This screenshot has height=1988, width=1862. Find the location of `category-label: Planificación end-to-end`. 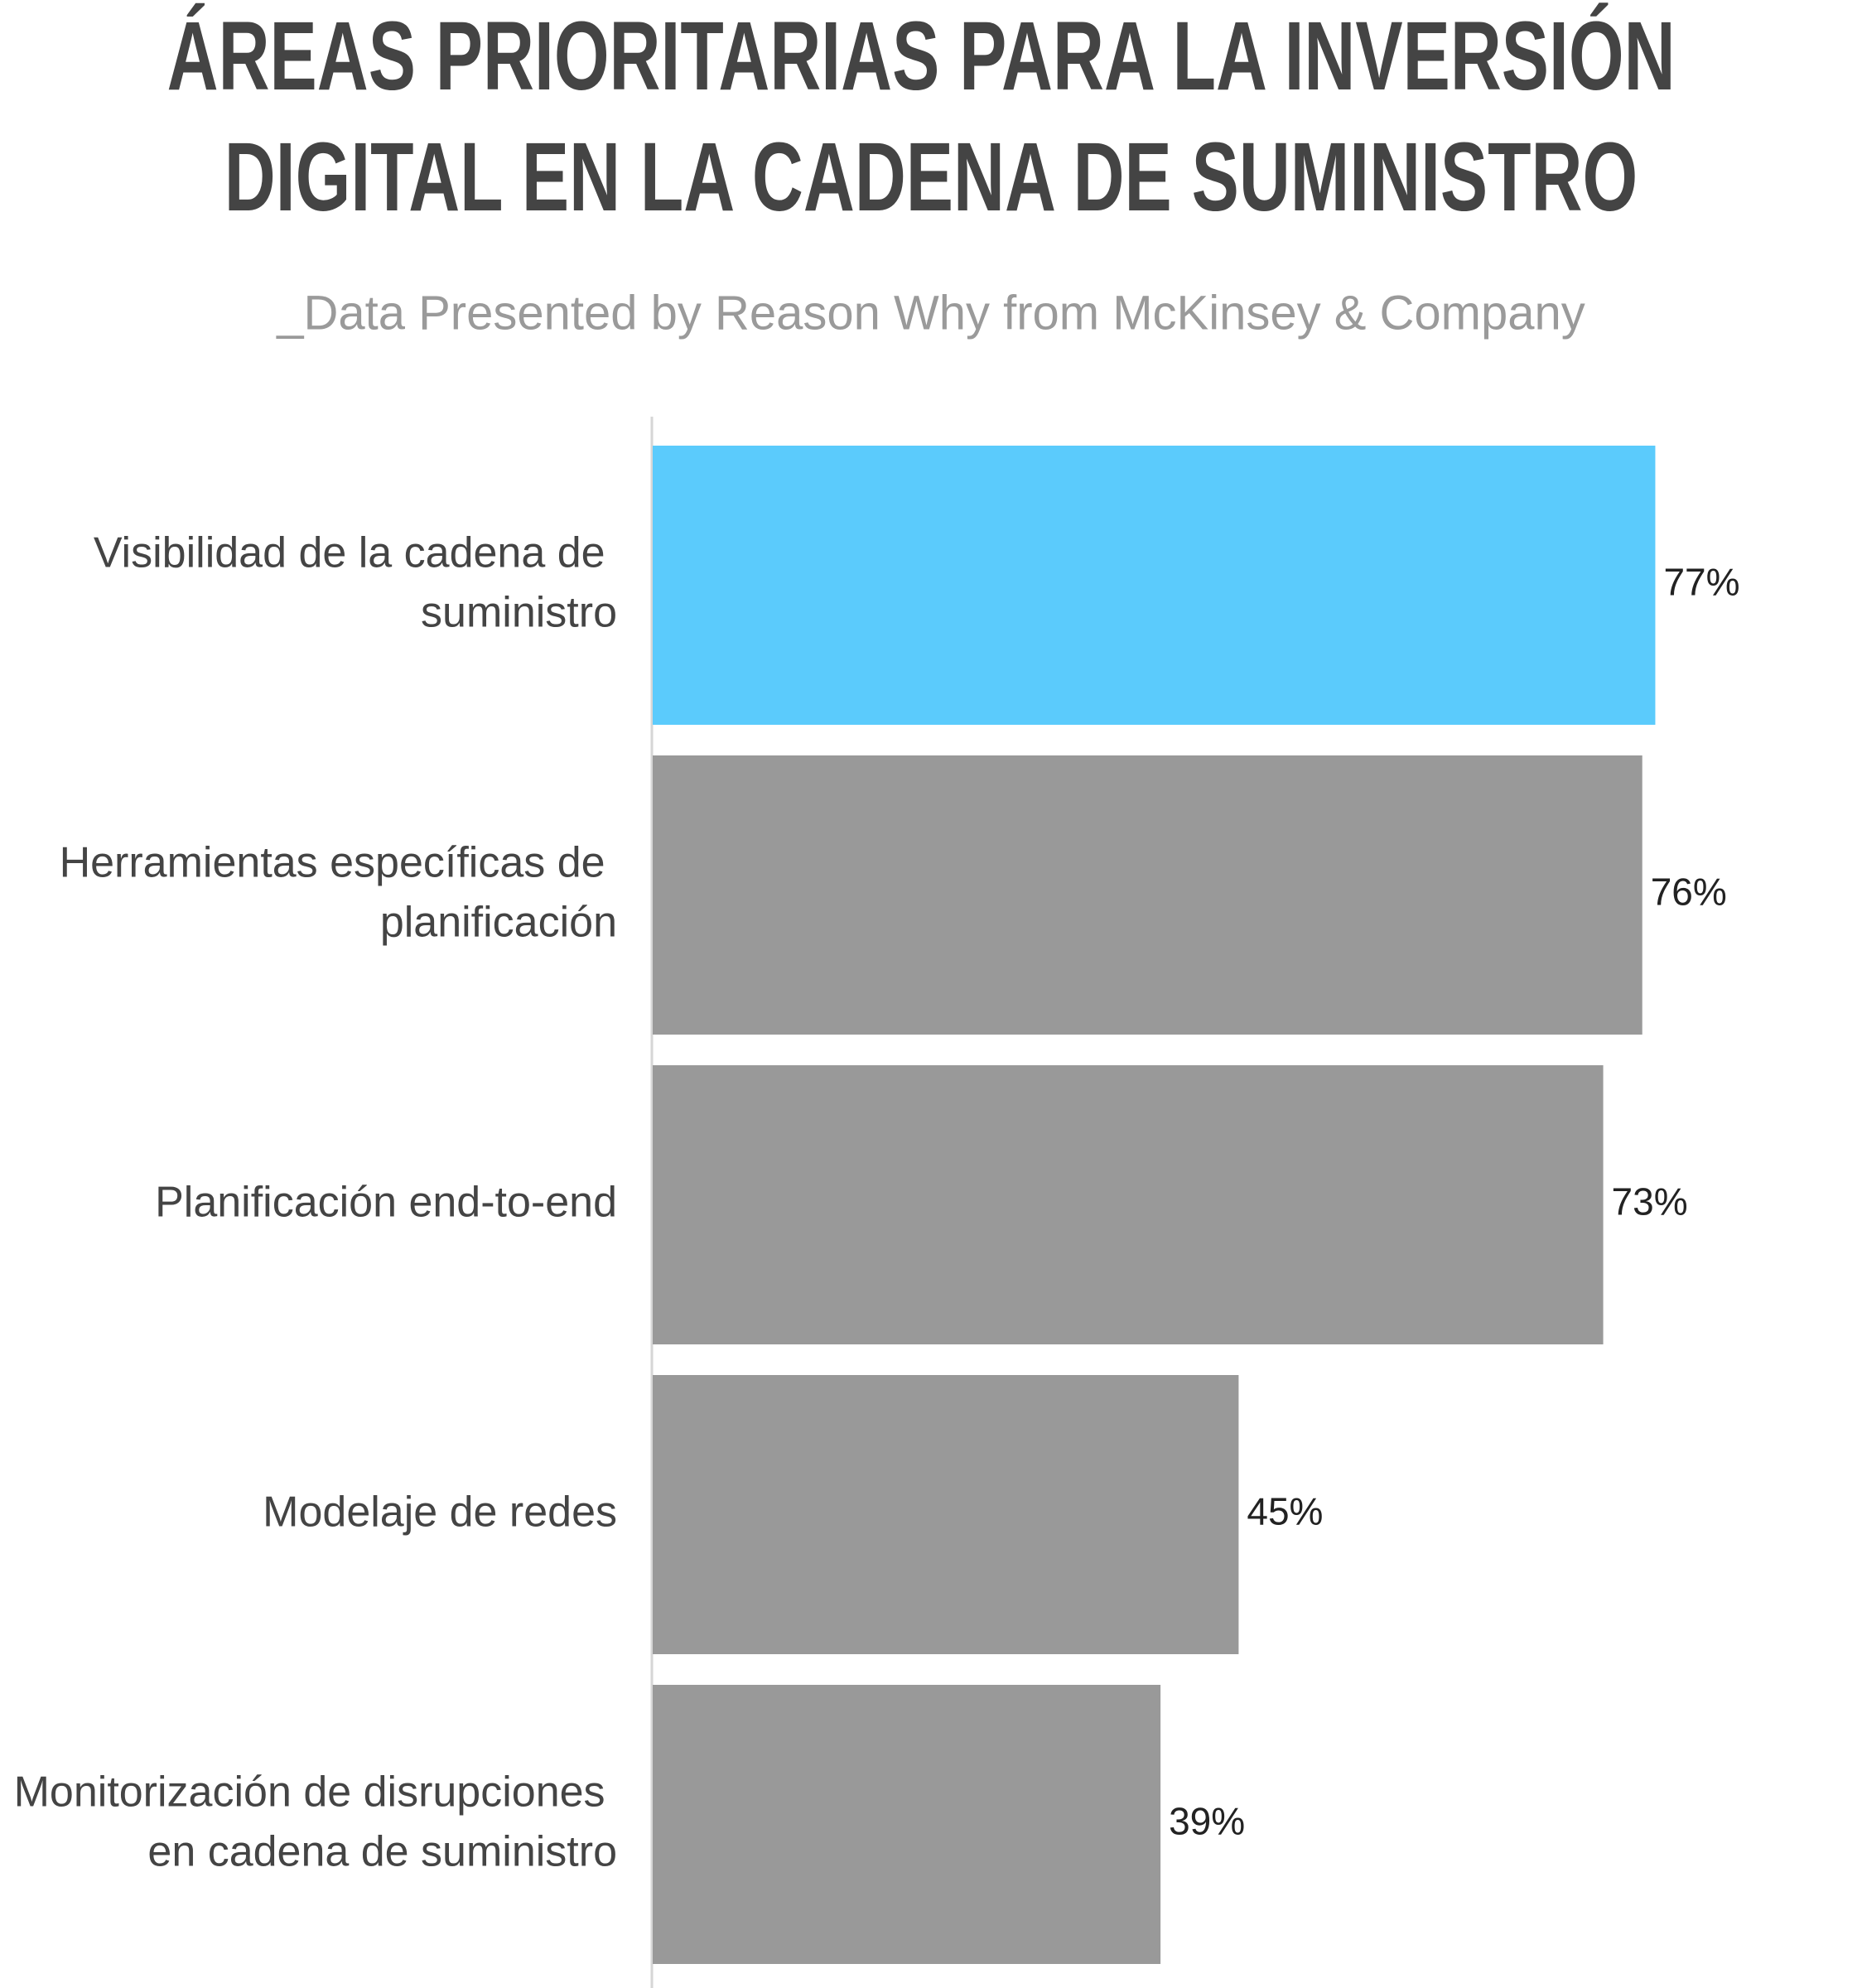

category-label: Planificación end-to-end is located at coordinates (386, 1202).